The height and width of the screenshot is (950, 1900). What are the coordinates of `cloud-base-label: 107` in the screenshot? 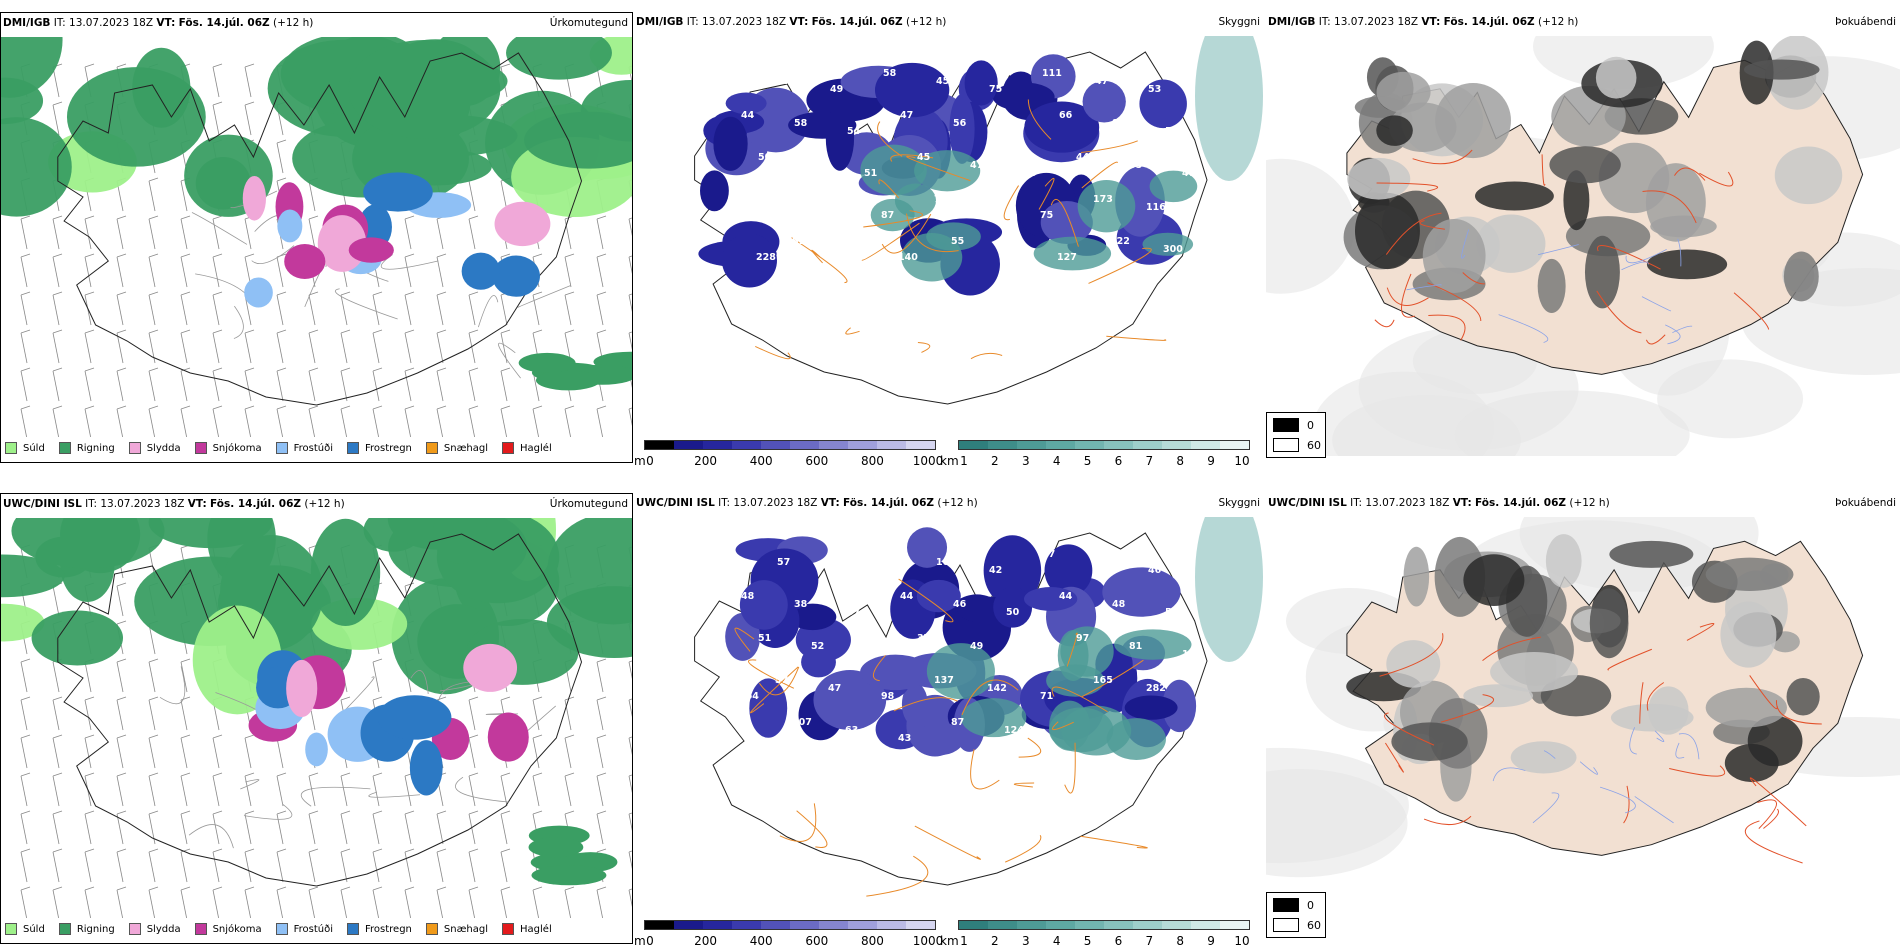 It's located at (802, 722).